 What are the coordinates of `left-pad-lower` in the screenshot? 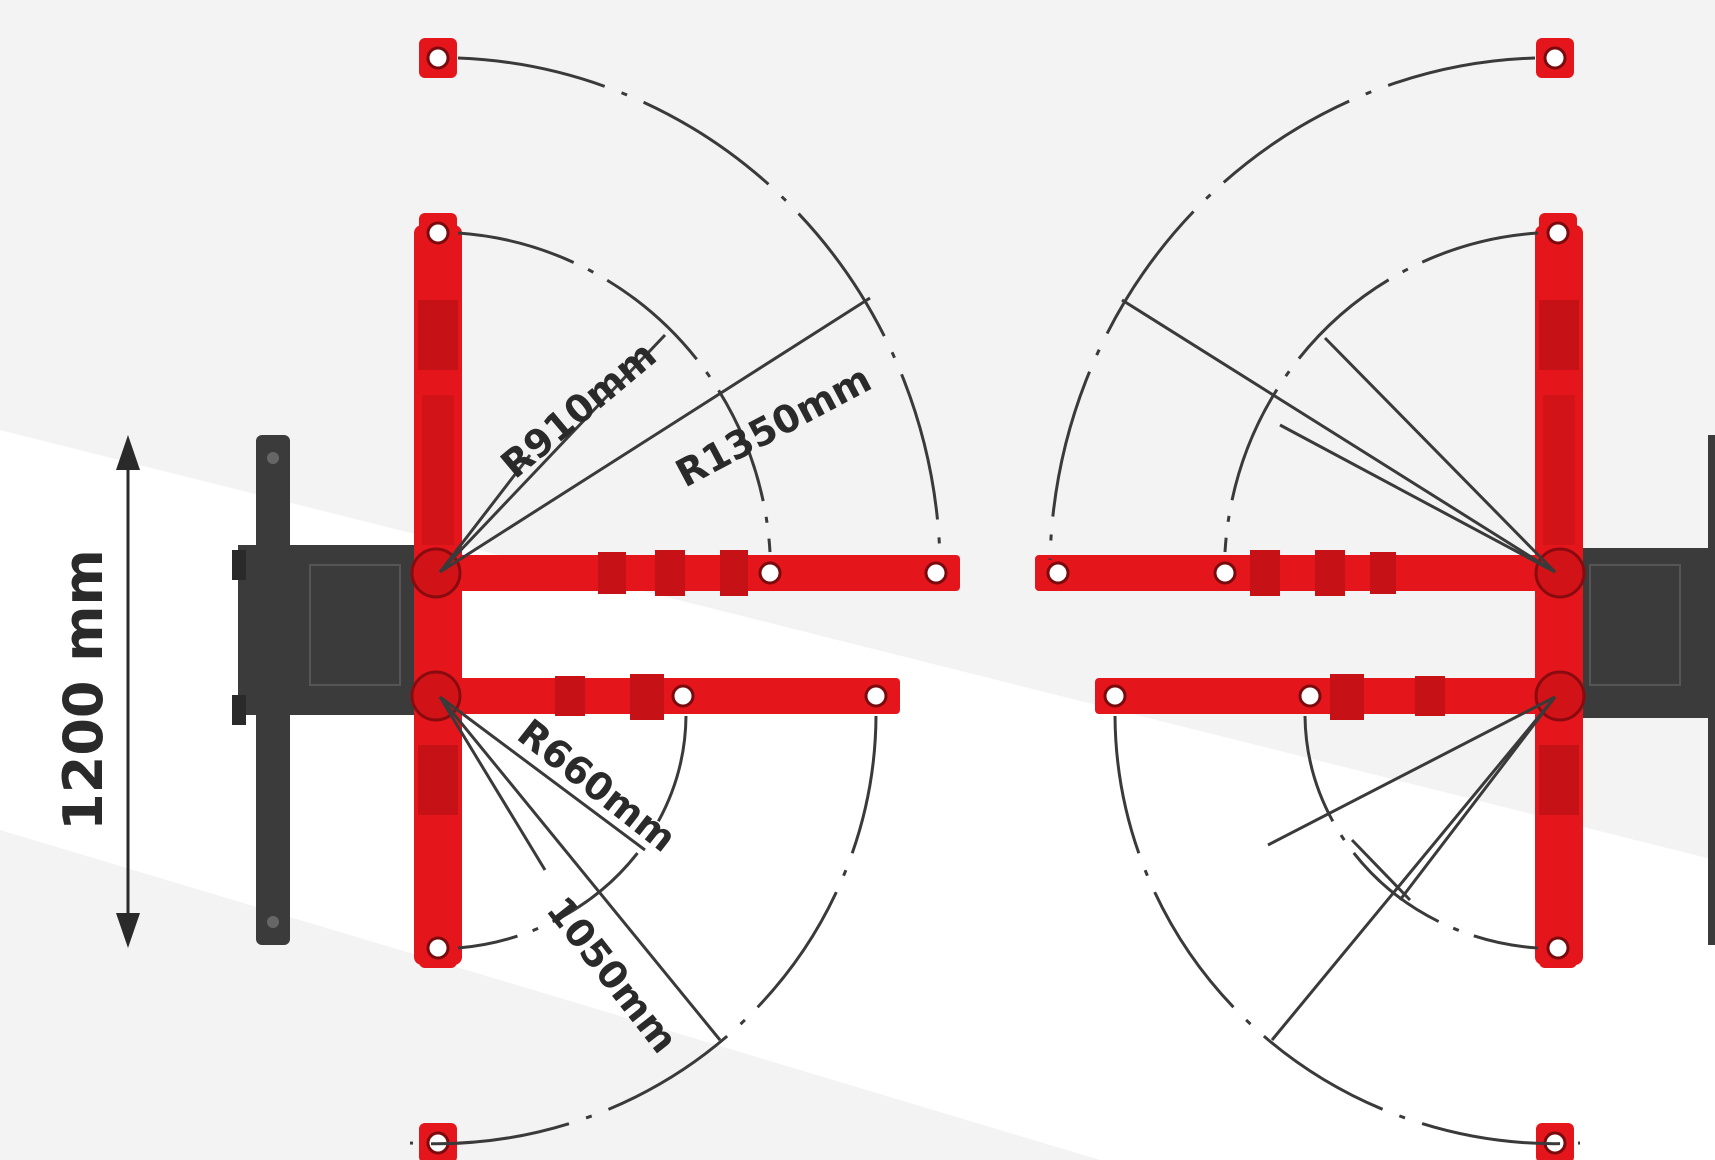 It's located at (438, 948).